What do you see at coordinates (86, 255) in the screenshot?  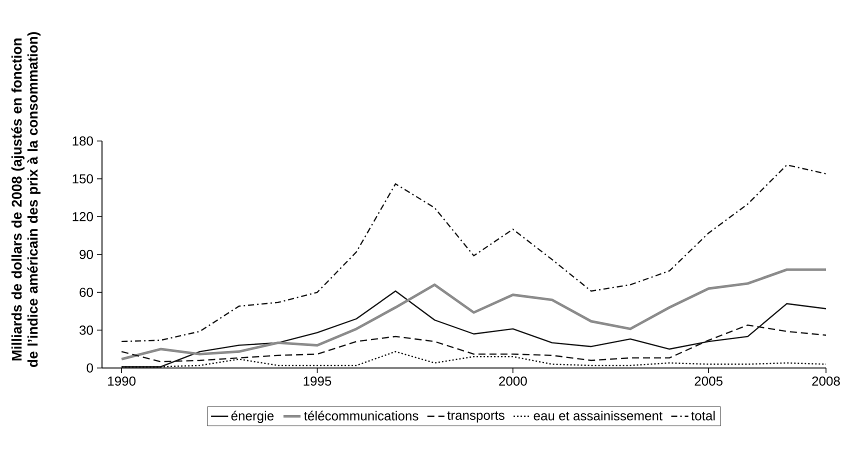 I see `y-tick-label: 90` at bounding box center [86, 255].